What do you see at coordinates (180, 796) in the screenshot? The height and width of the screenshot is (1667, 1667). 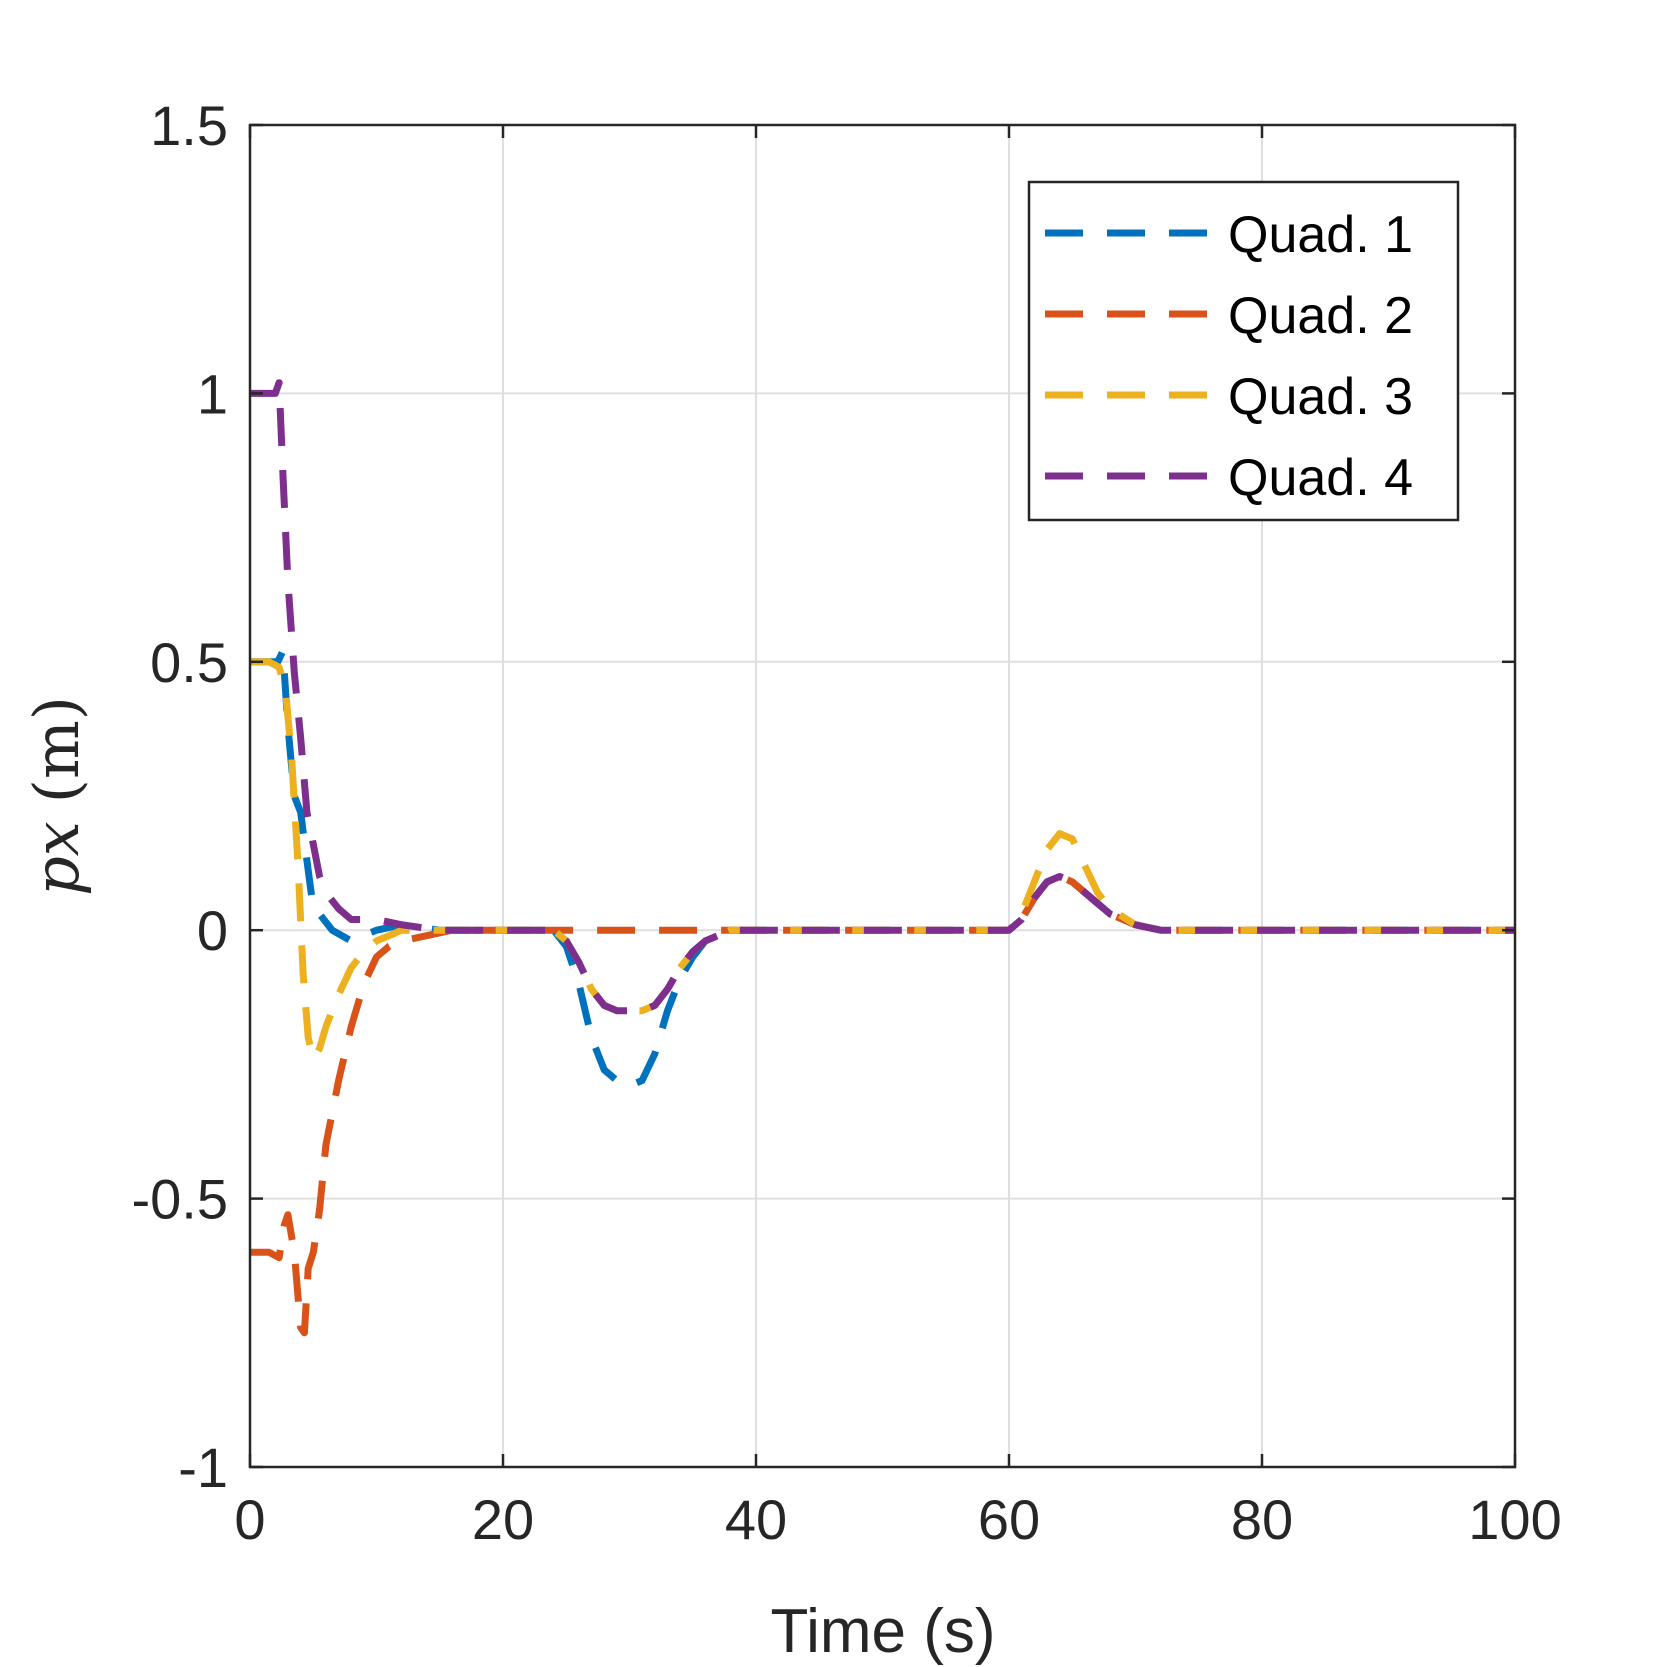 I see `y-tick-labels: -1 -0.5 0 0.5 1 1.5` at bounding box center [180, 796].